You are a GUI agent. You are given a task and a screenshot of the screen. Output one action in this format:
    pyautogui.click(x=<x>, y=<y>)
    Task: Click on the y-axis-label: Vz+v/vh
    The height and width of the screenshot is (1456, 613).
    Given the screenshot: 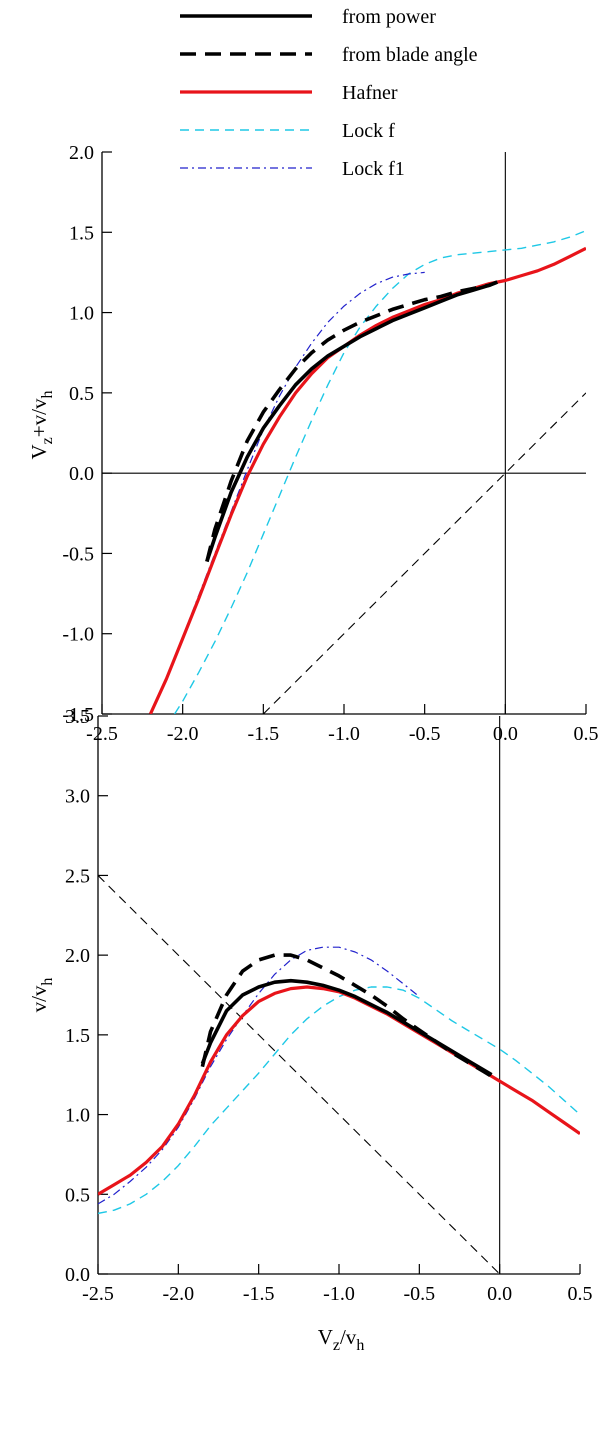 What is the action you would take?
    pyautogui.click(x=41, y=425)
    